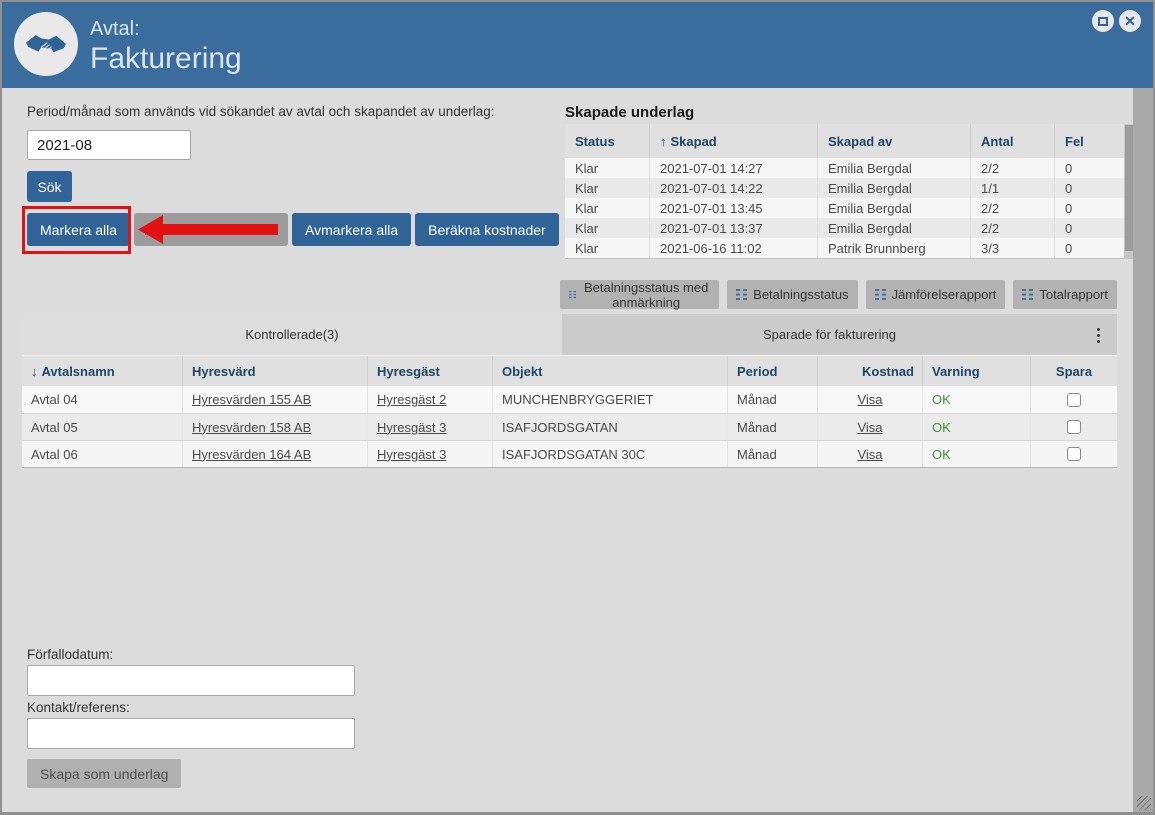 This screenshot has width=1155, height=815. I want to click on tenant-link: Hyresgäst 2, so click(412, 399).